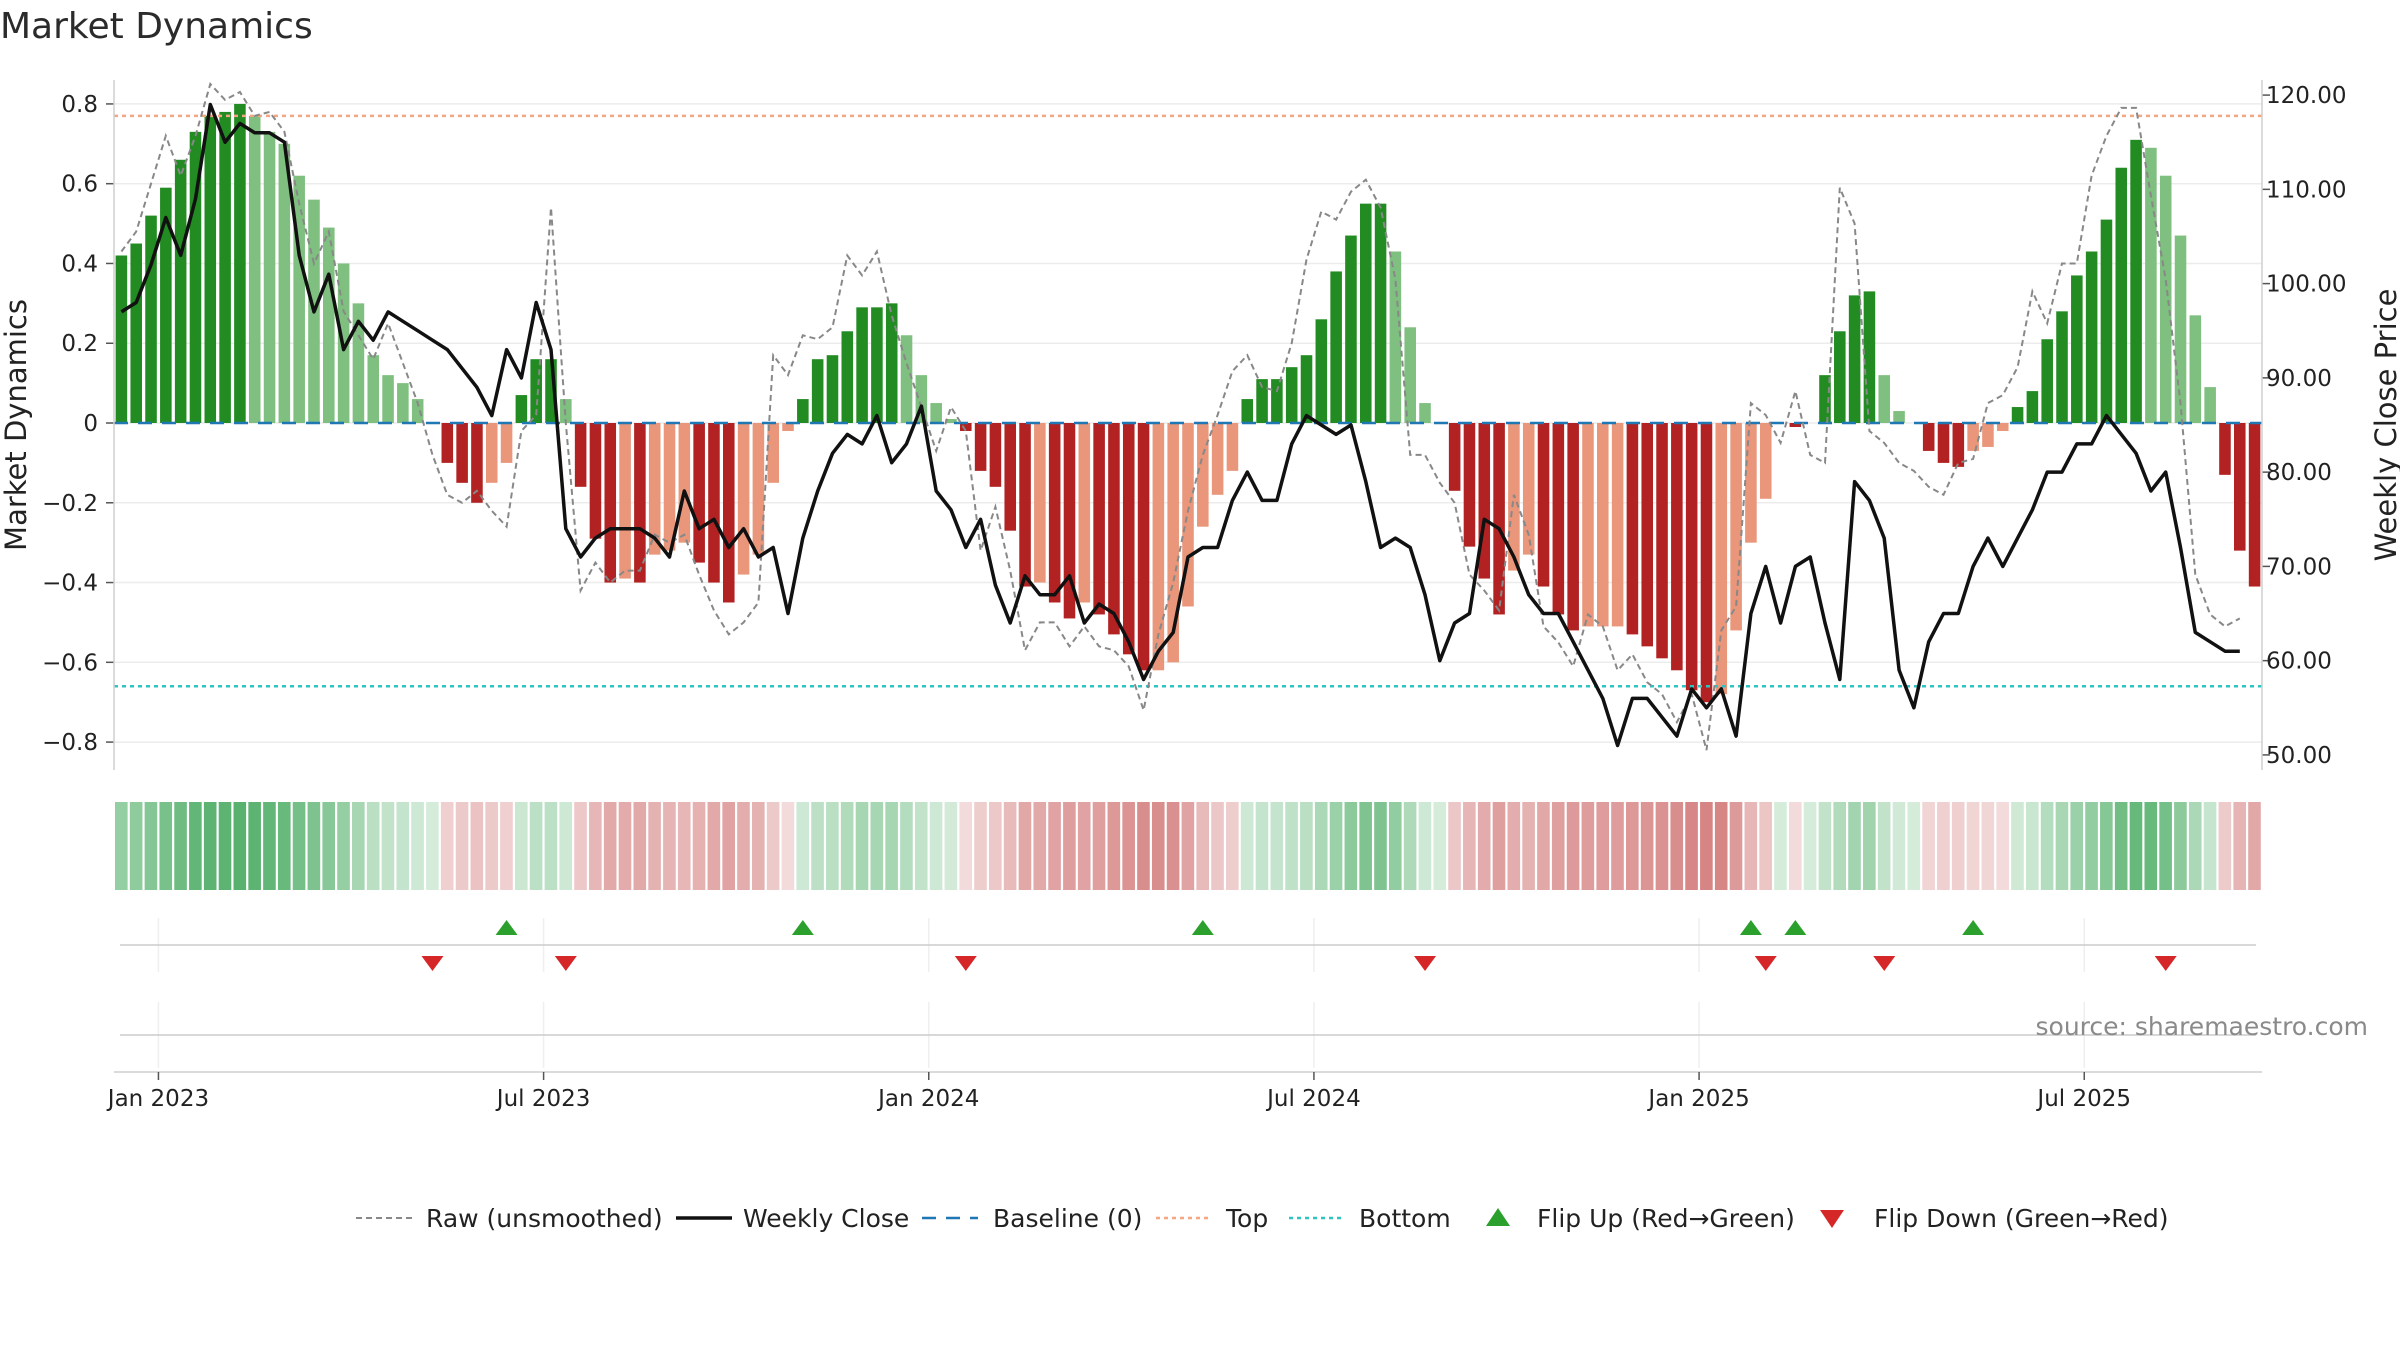 This screenshot has height=1350, width=2400. Describe the element at coordinates (1246, 1218) in the screenshot. I see `legend-label: Top` at that location.